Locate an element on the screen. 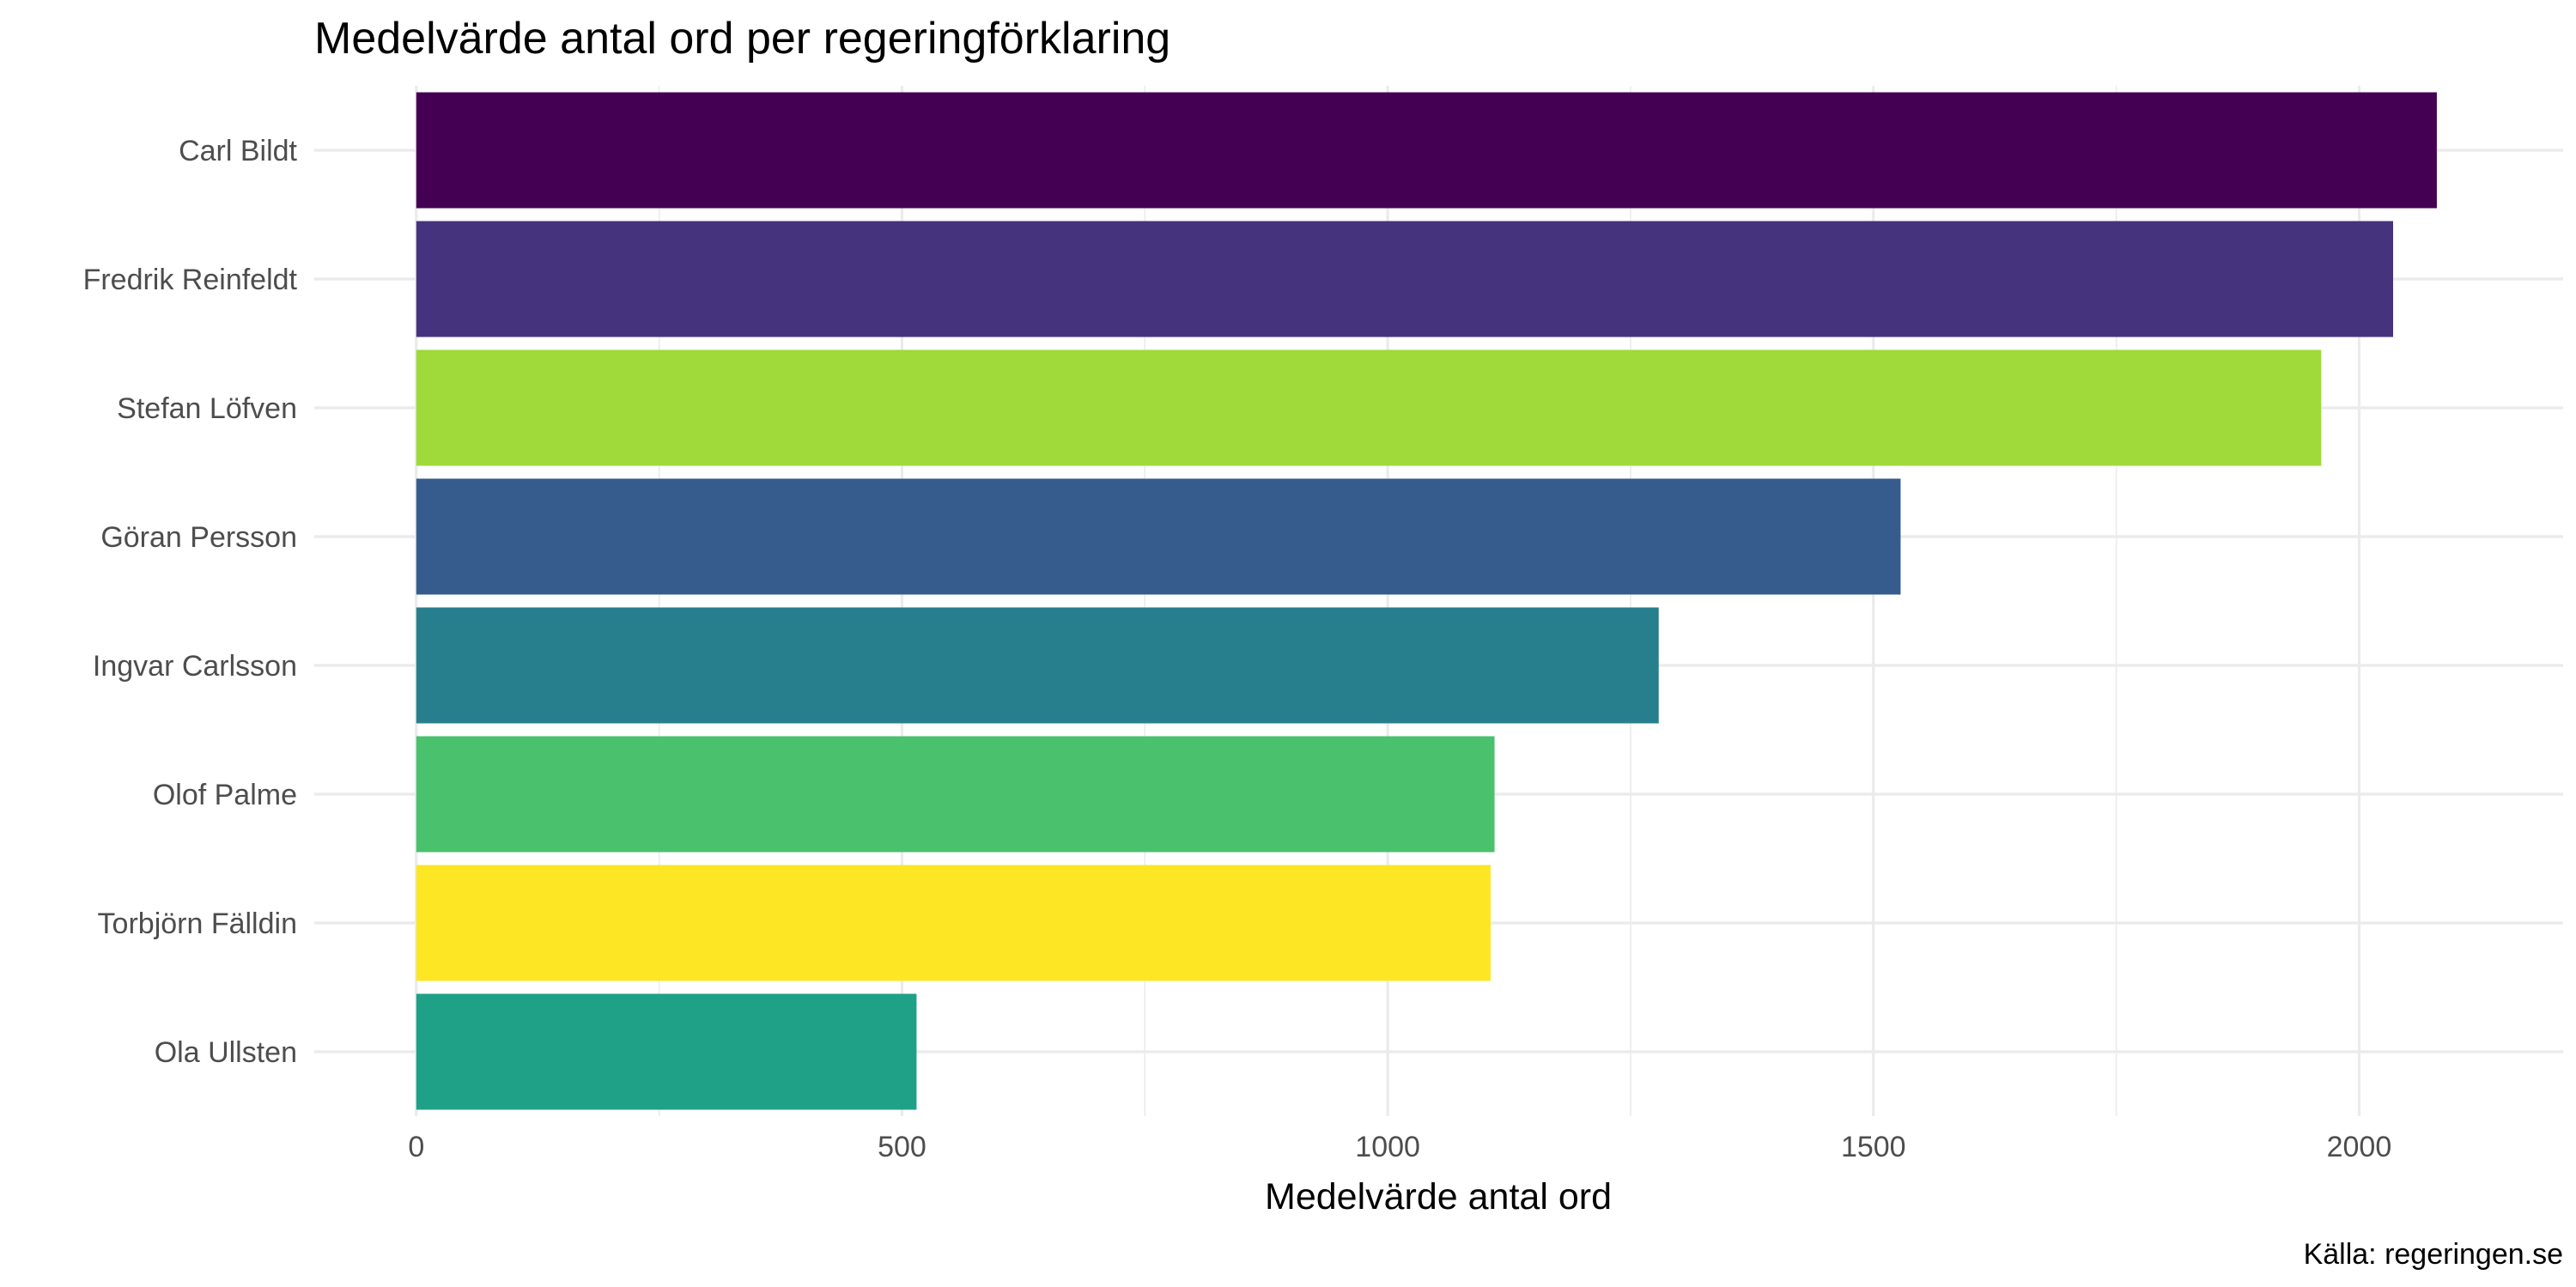 The image size is (2576, 1287). x-tick-label: 500 is located at coordinates (903, 1147).